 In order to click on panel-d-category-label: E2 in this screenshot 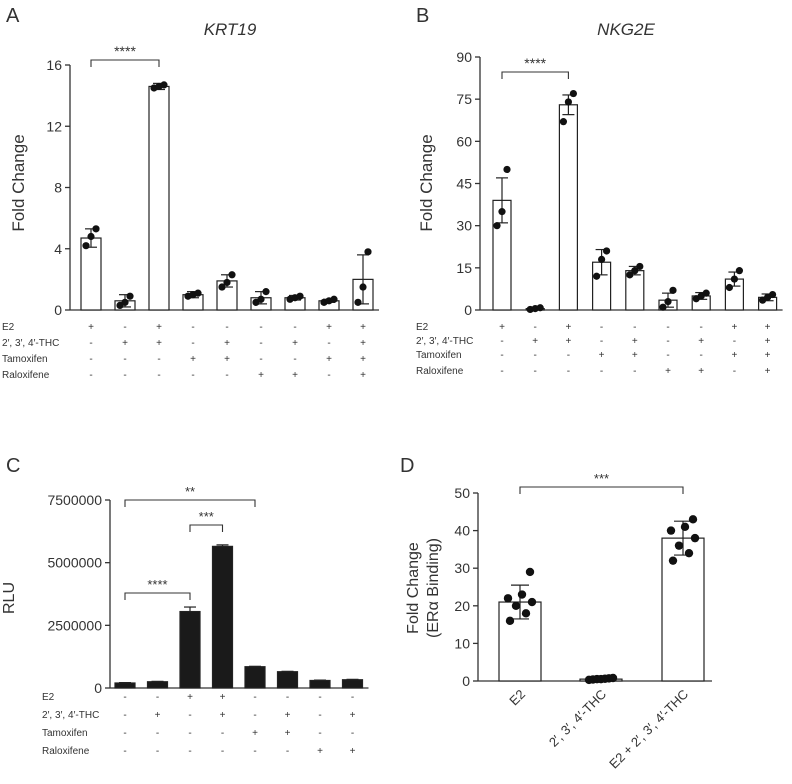, I will do `click(517, 698)`.